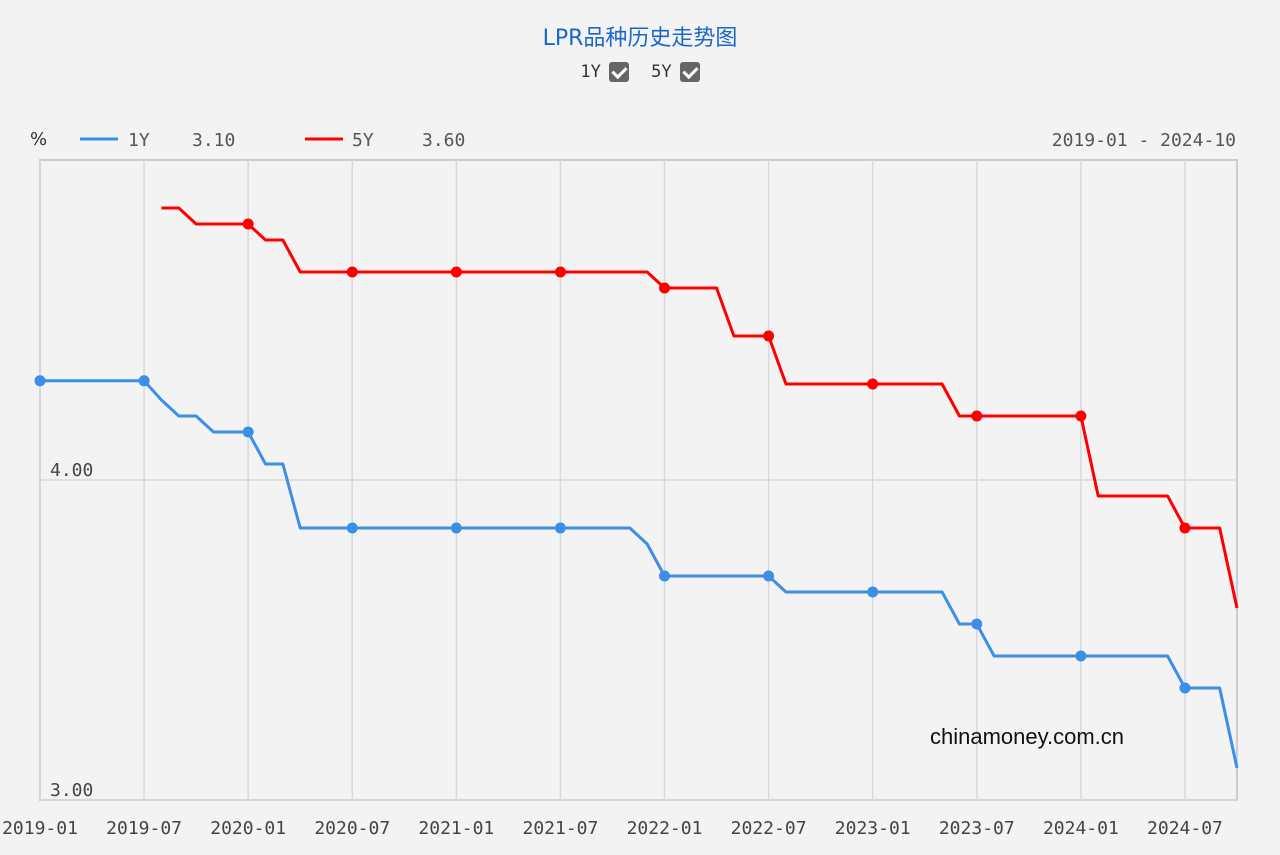 This screenshot has height=855, width=1280. What do you see at coordinates (443, 140) in the screenshot?
I see `legend-5y-value: 3.60` at bounding box center [443, 140].